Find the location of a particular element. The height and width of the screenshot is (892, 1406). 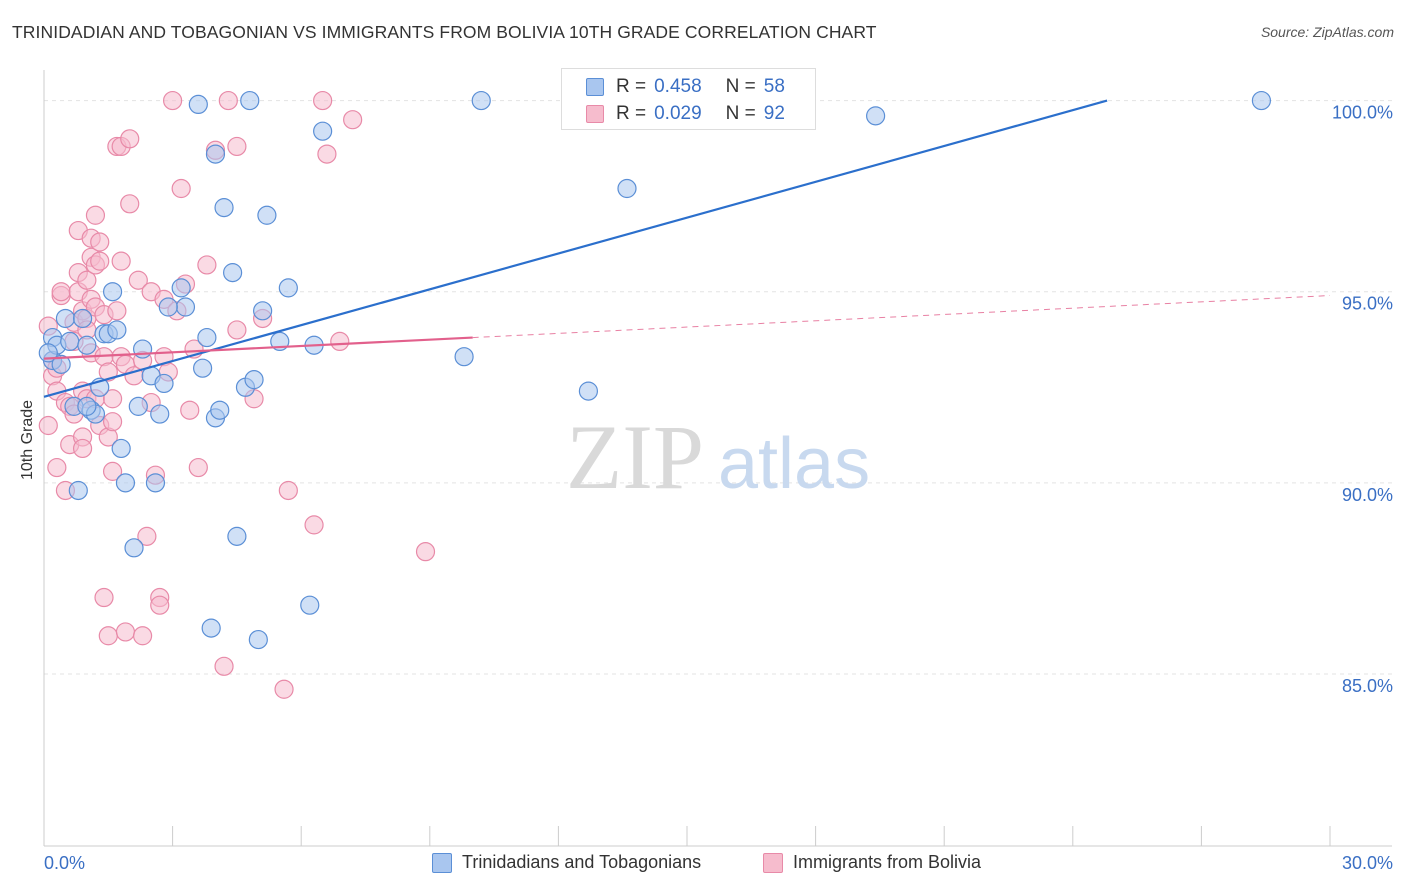

watermark-atlas: atlas is located at coordinates (794, 464).